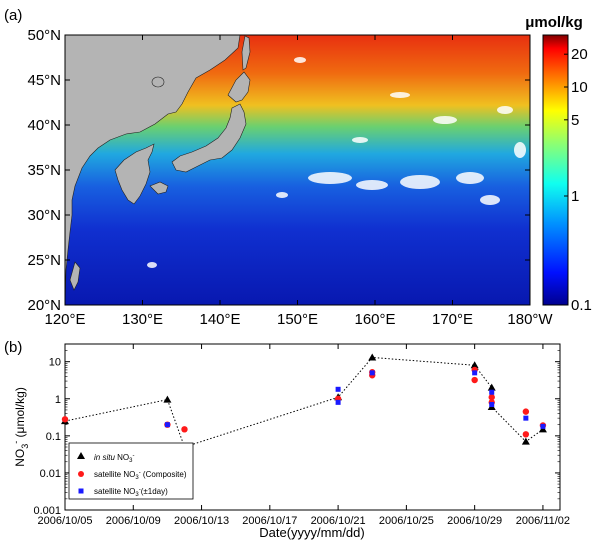 The image size is (600, 541). What do you see at coordinates (81, 455) in the screenshot?
I see `legend-insitu-marker` at bounding box center [81, 455].